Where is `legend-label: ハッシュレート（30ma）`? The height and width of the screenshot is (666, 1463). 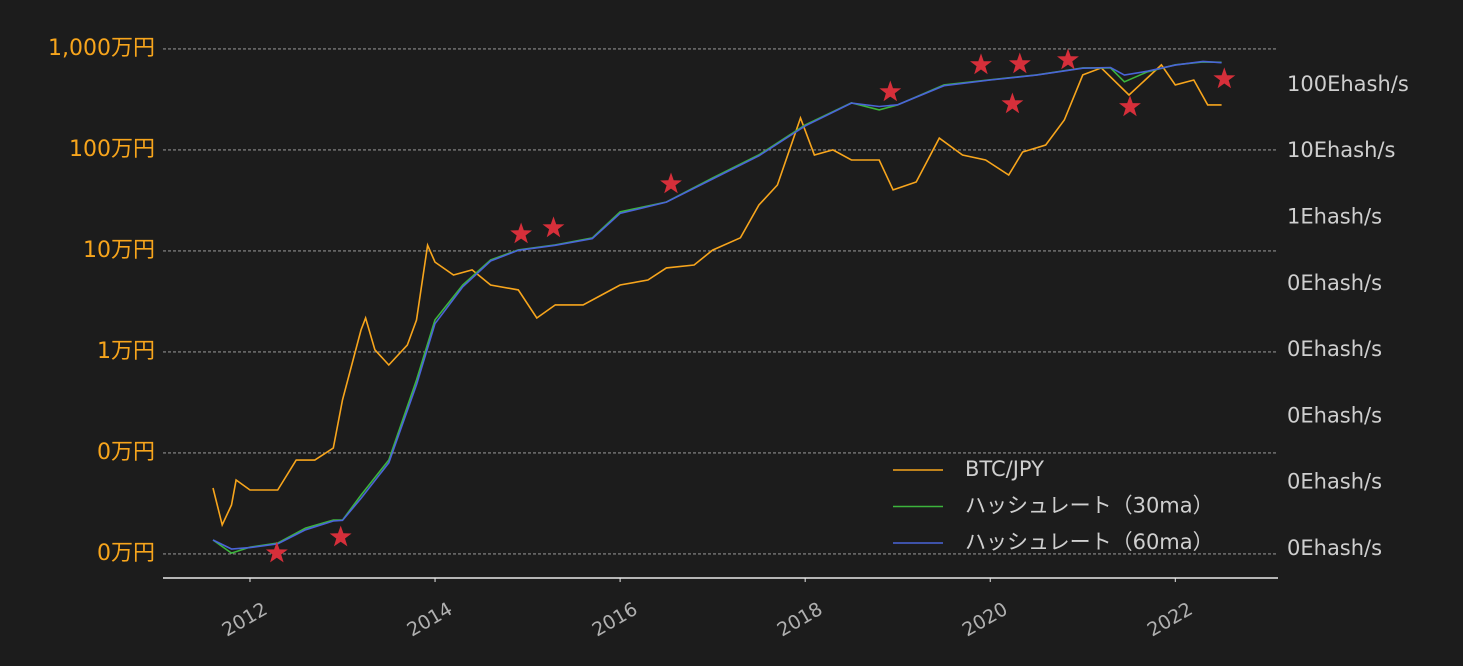 legend-label: ハッシュレート（30ma） is located at coordinates (1089, 506).